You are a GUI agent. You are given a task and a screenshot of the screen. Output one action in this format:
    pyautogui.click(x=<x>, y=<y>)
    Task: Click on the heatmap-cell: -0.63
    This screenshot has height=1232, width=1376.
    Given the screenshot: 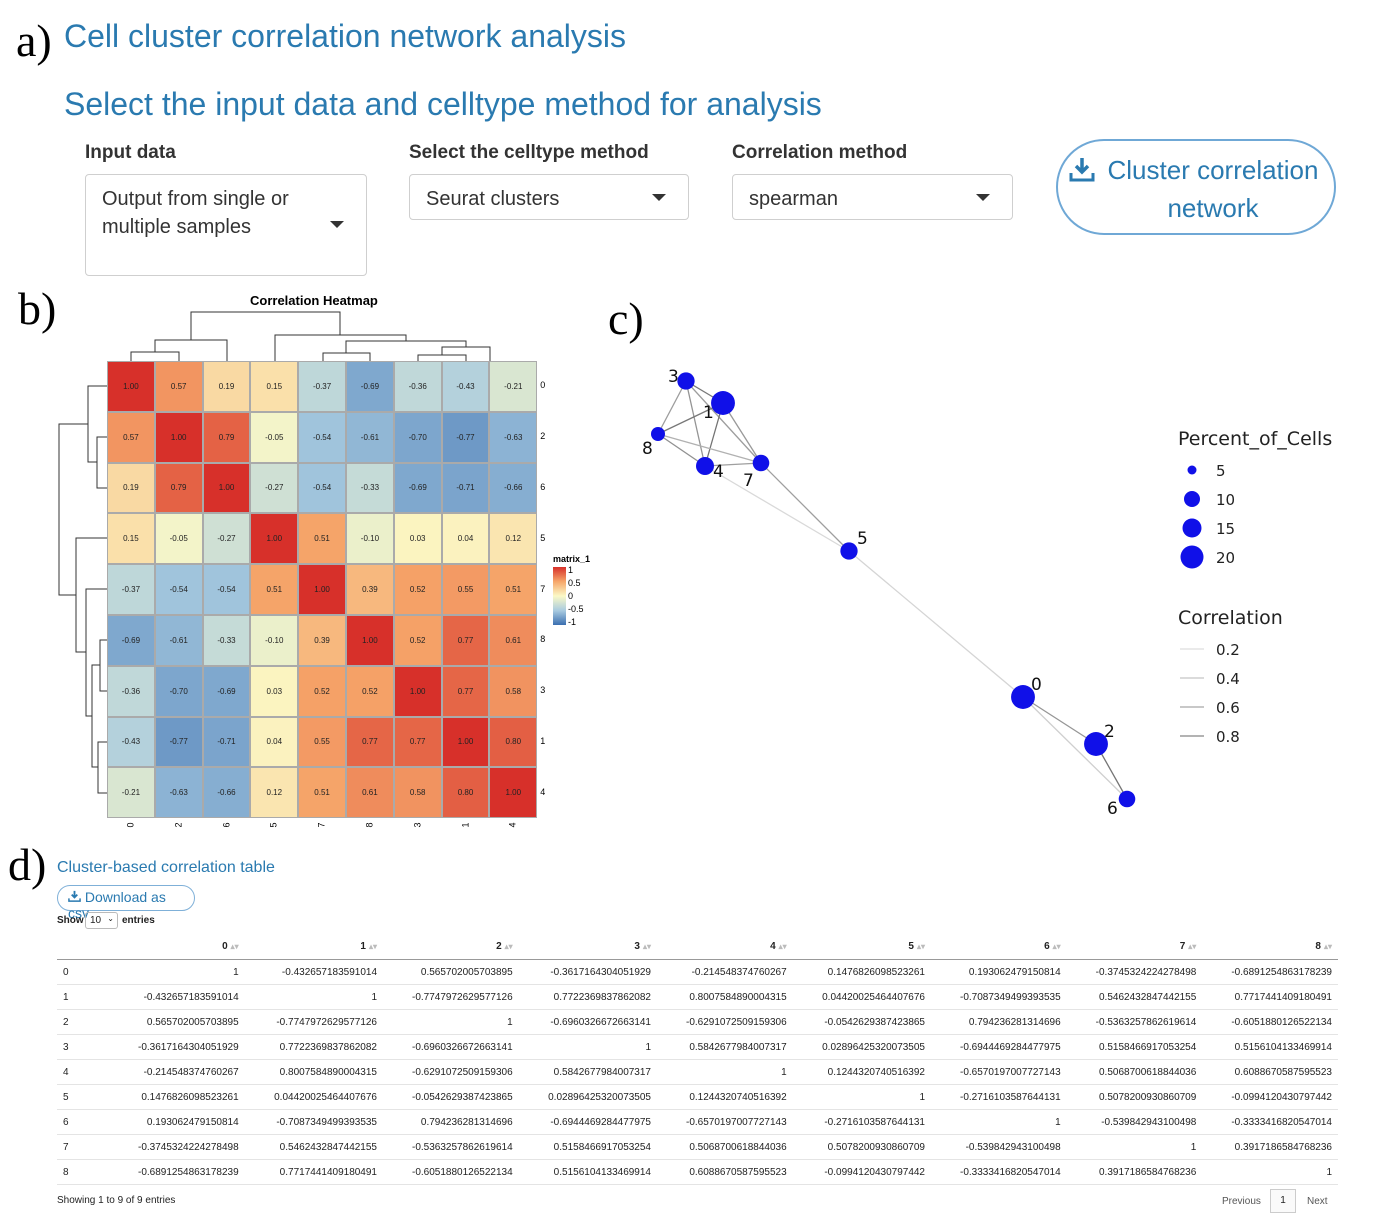 What is the action you would take?
    pyautogui.click(x=513, y=437)
    